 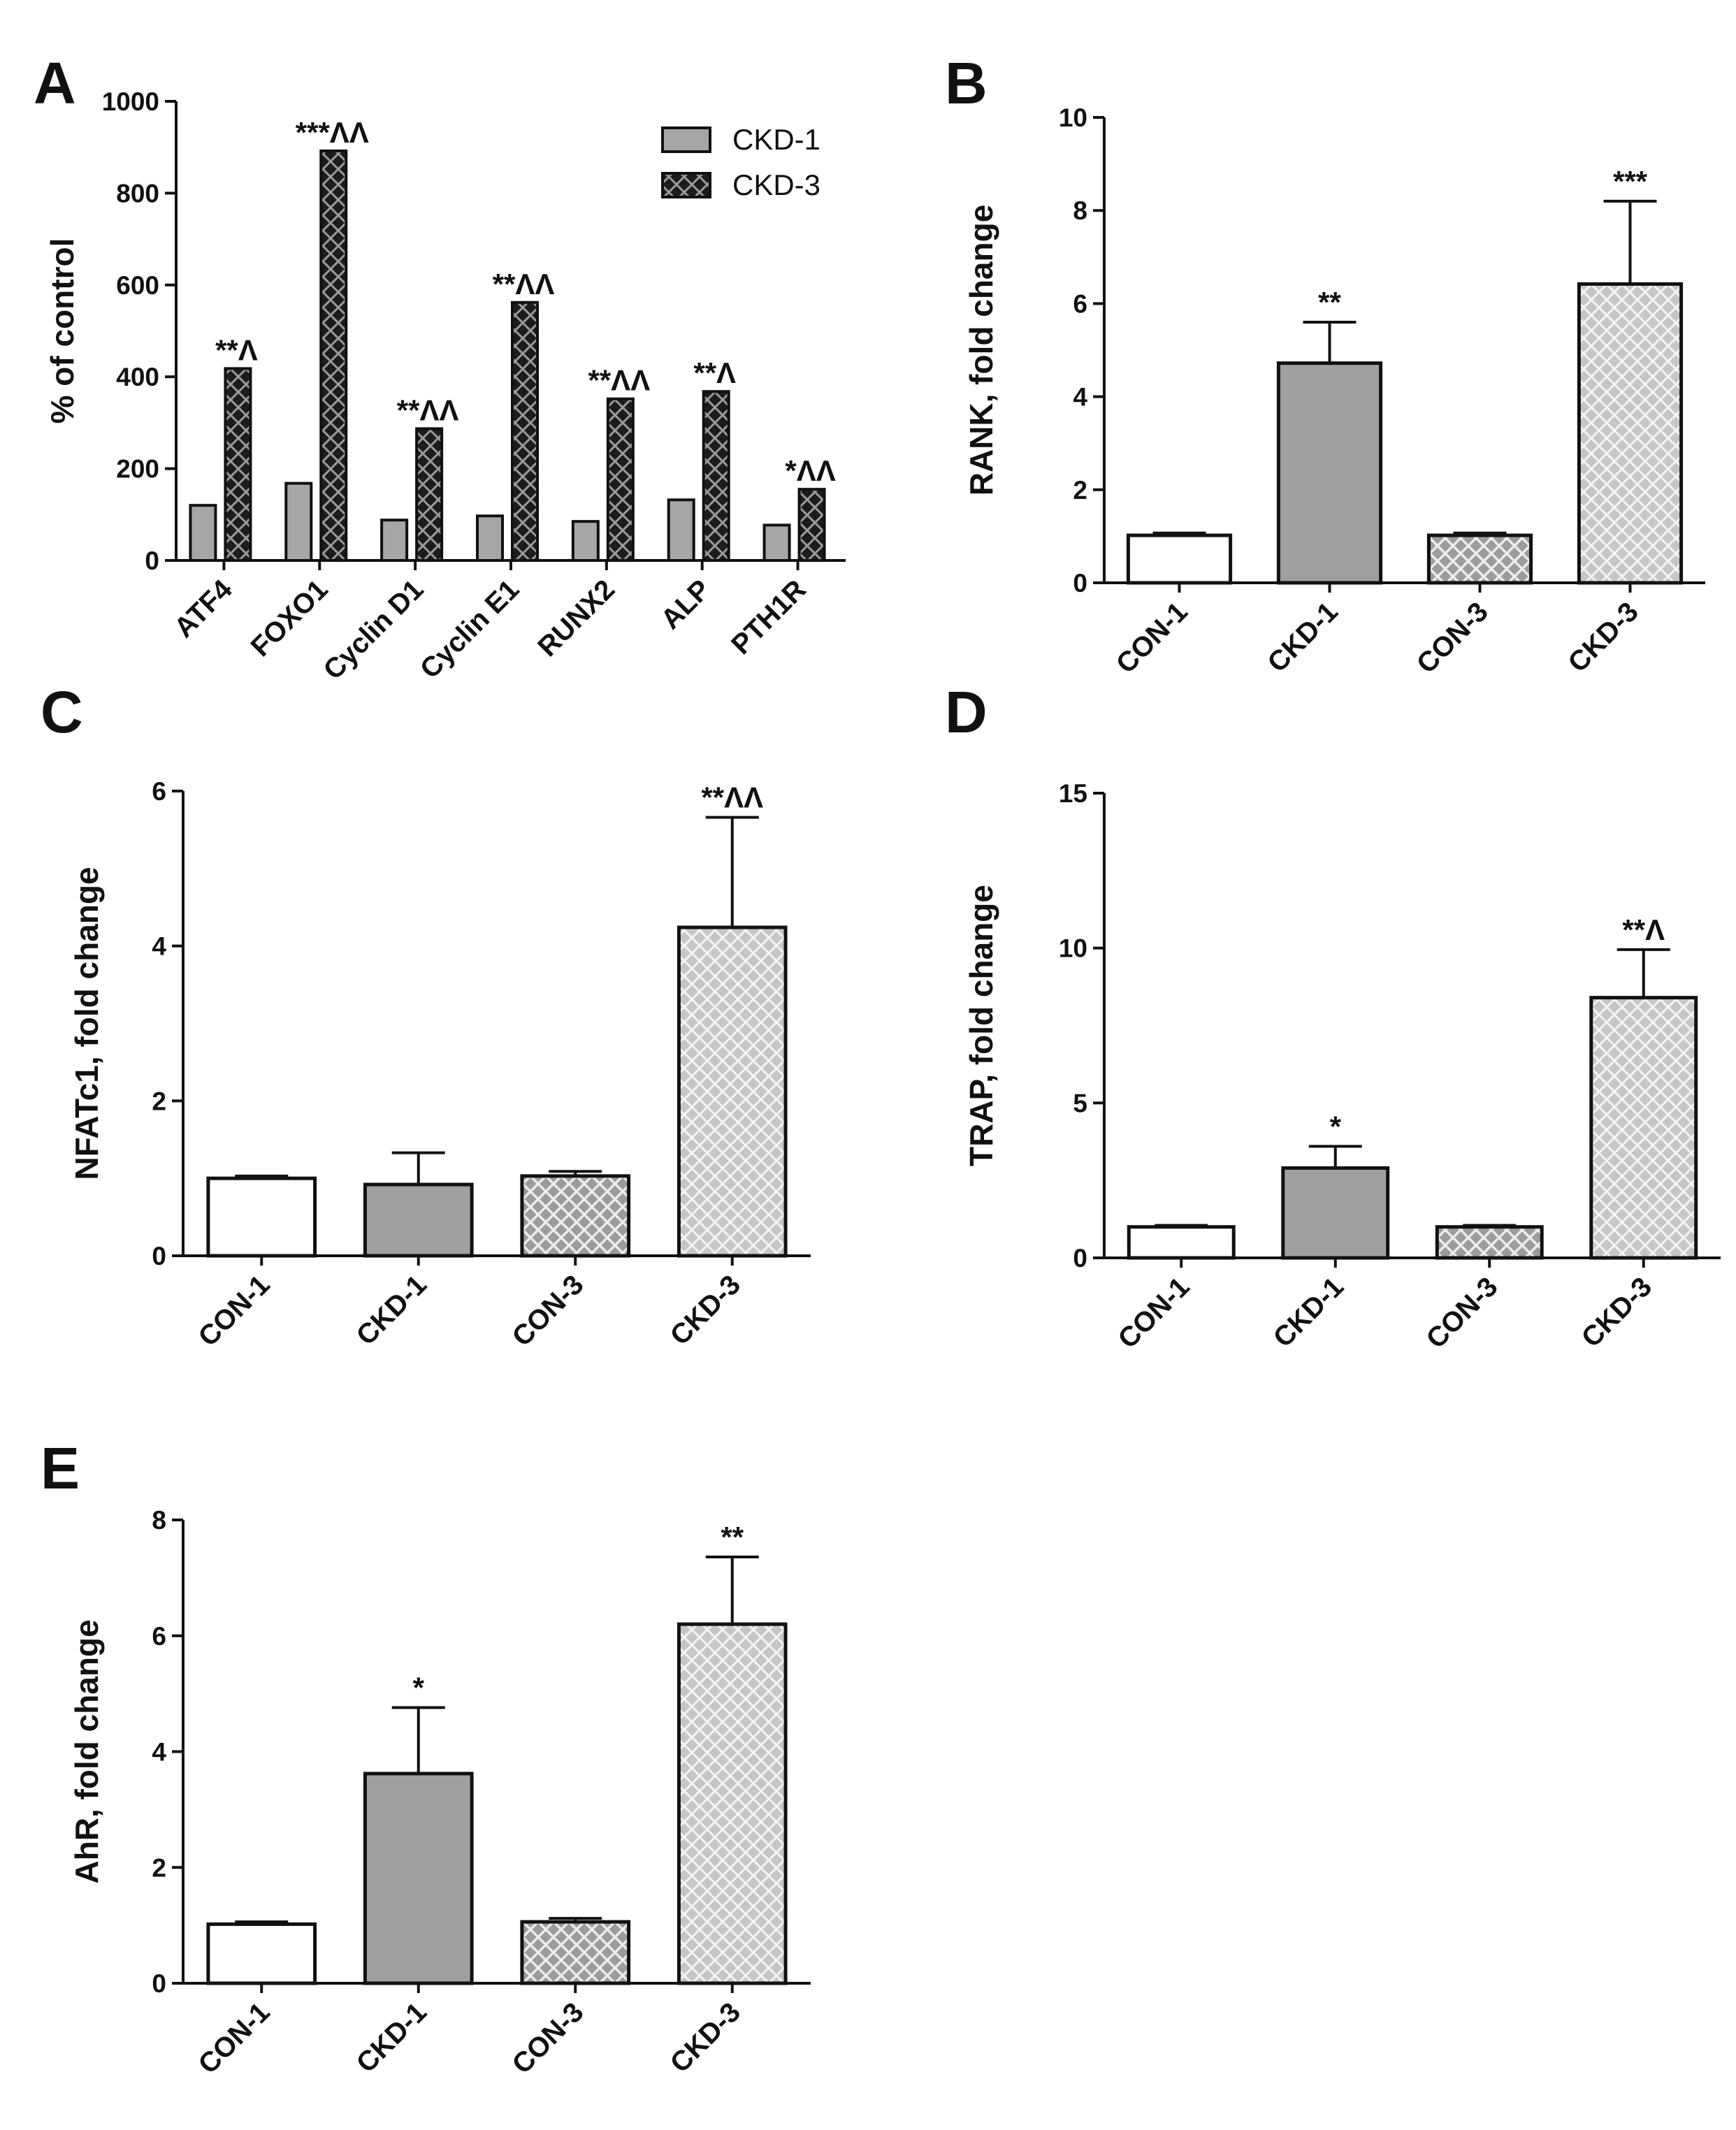 I want to click on x-category-label: ALP, so click(x=685, y=604).